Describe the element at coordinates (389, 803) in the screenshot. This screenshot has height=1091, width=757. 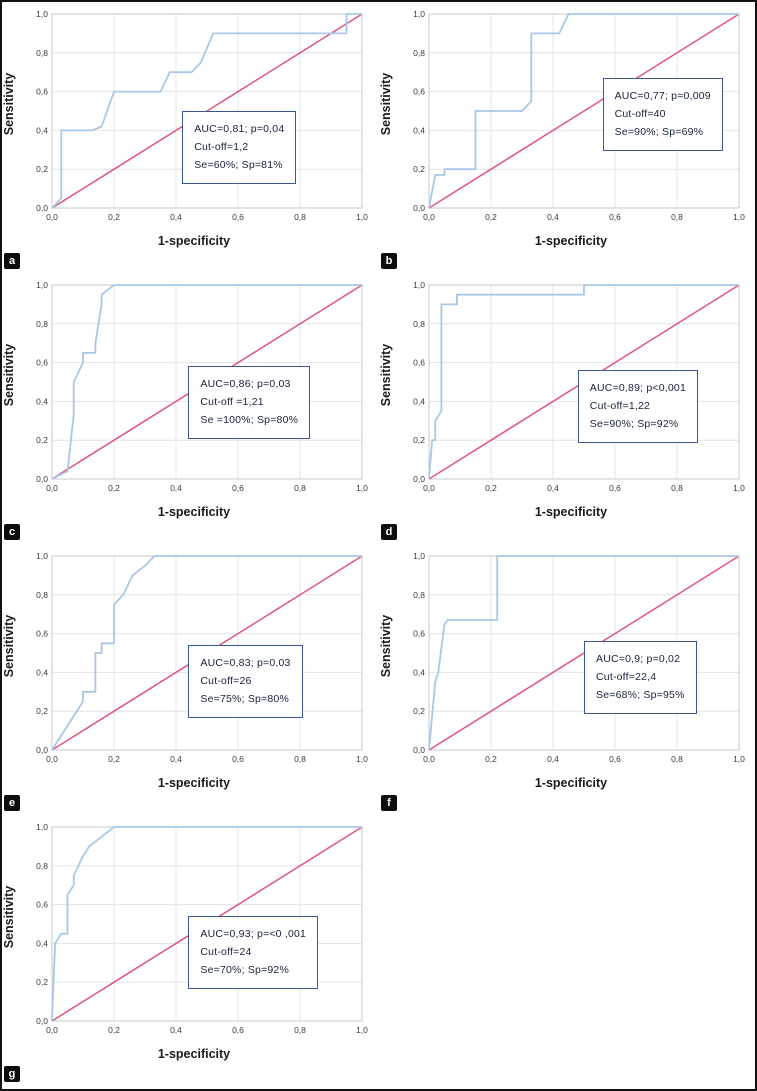
I see `panel-letter-badge: f` at that location.